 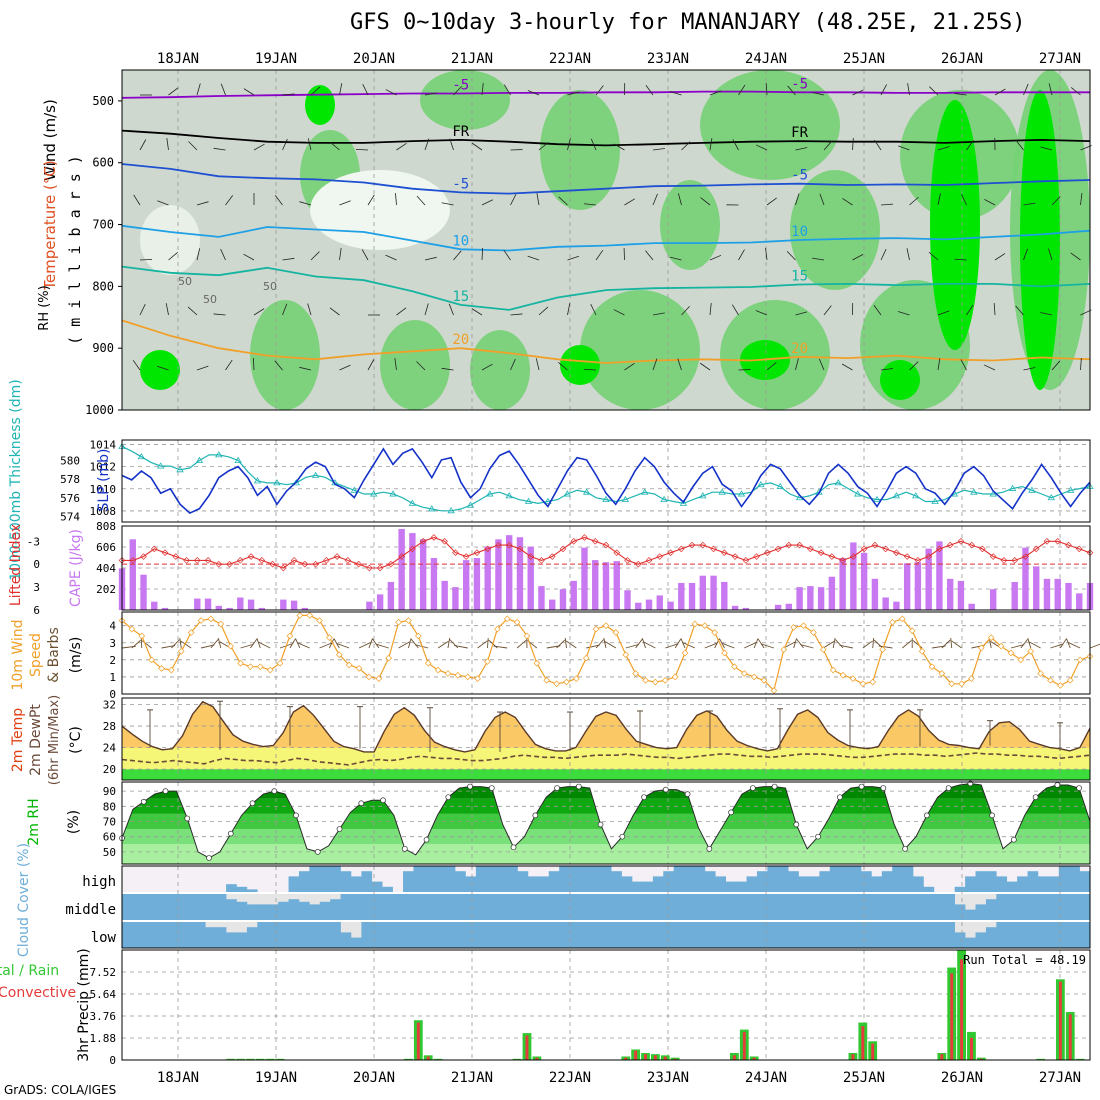 What do you see at coordinates (75, 250) in the screenshot?
I see `ylabel-millibars: ( m i l l i b a r s )` at bounding box center [75, 250].